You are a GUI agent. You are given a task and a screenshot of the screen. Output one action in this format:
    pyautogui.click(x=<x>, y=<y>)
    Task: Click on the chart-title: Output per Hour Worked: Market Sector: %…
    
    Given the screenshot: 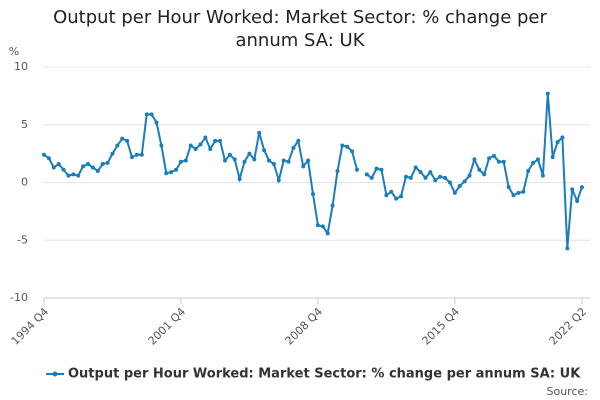 What is the action you would take?
    pyautogui.click(x=300, y=29)
    